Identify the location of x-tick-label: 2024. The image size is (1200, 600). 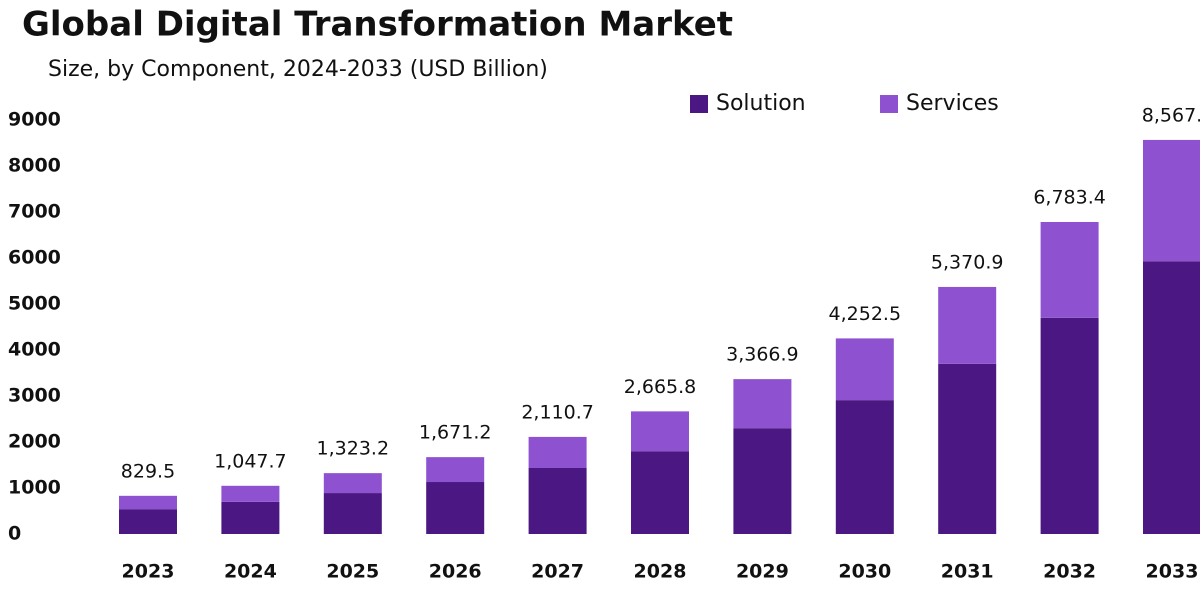
(250, 572).